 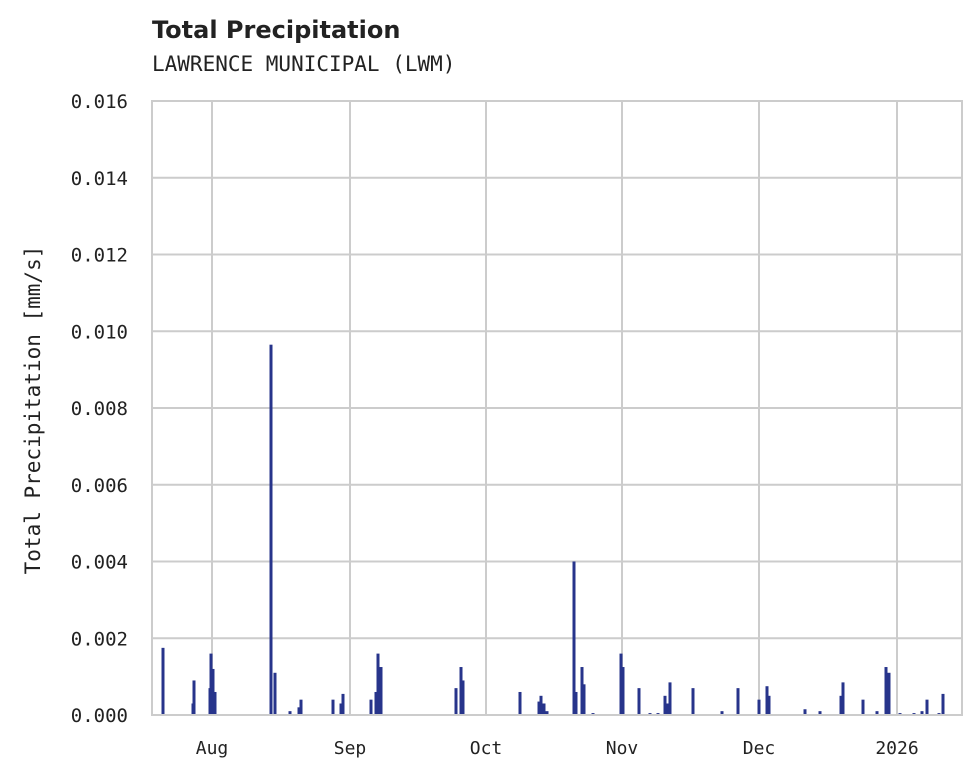 I want to click on y-tick-label: 0.004, so click(x=99, y=563).